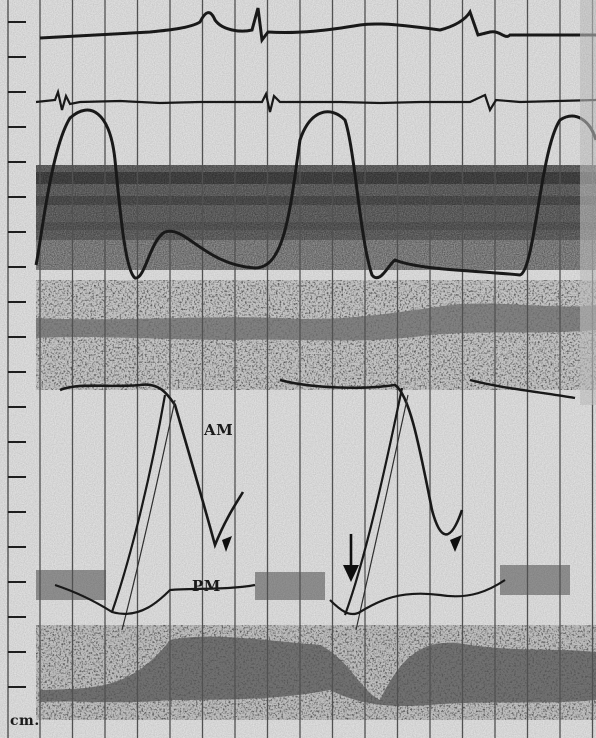  What do you see at coordinates (219, 430) in the screenshot?
I see `am-label: AM` at bounding box center [219, 430].